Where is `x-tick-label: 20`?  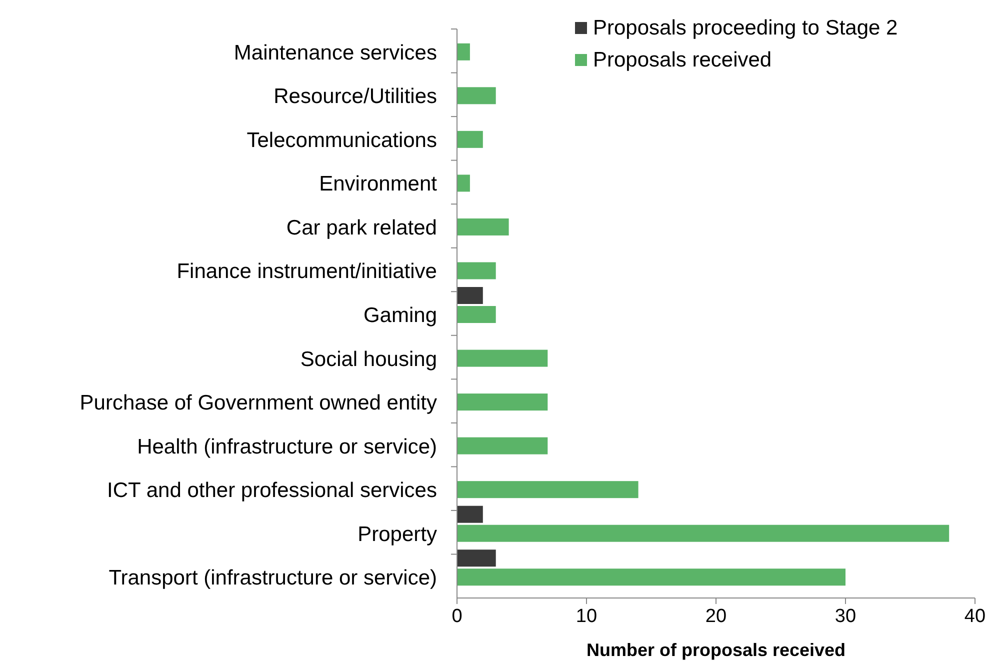
x-tick-label: 20 is located at coordinates (716, 616).